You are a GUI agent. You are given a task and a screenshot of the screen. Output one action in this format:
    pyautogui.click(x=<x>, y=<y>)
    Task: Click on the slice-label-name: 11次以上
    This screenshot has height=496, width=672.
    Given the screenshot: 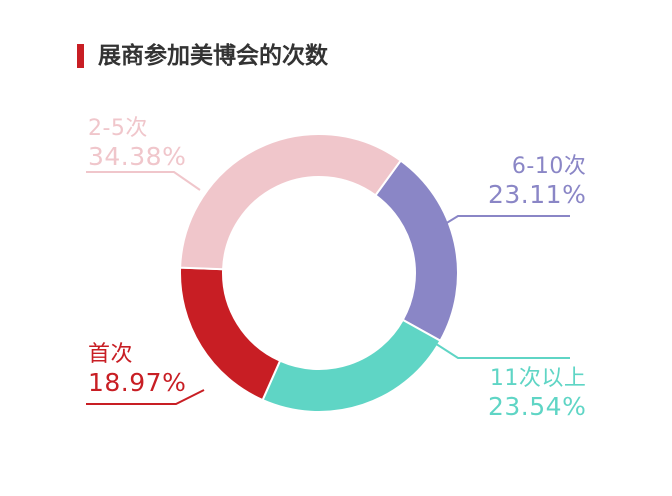 What is the action you would take?
    pyautogui.click(x=538, y=378)
    